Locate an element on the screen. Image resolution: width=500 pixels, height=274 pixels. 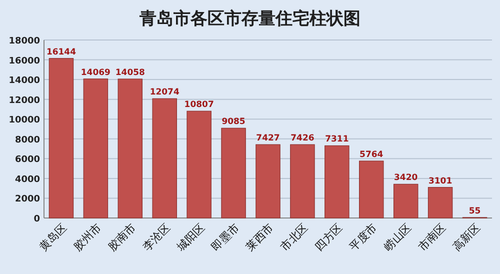
data-label: 3420 is located at coordinates (406, 178).